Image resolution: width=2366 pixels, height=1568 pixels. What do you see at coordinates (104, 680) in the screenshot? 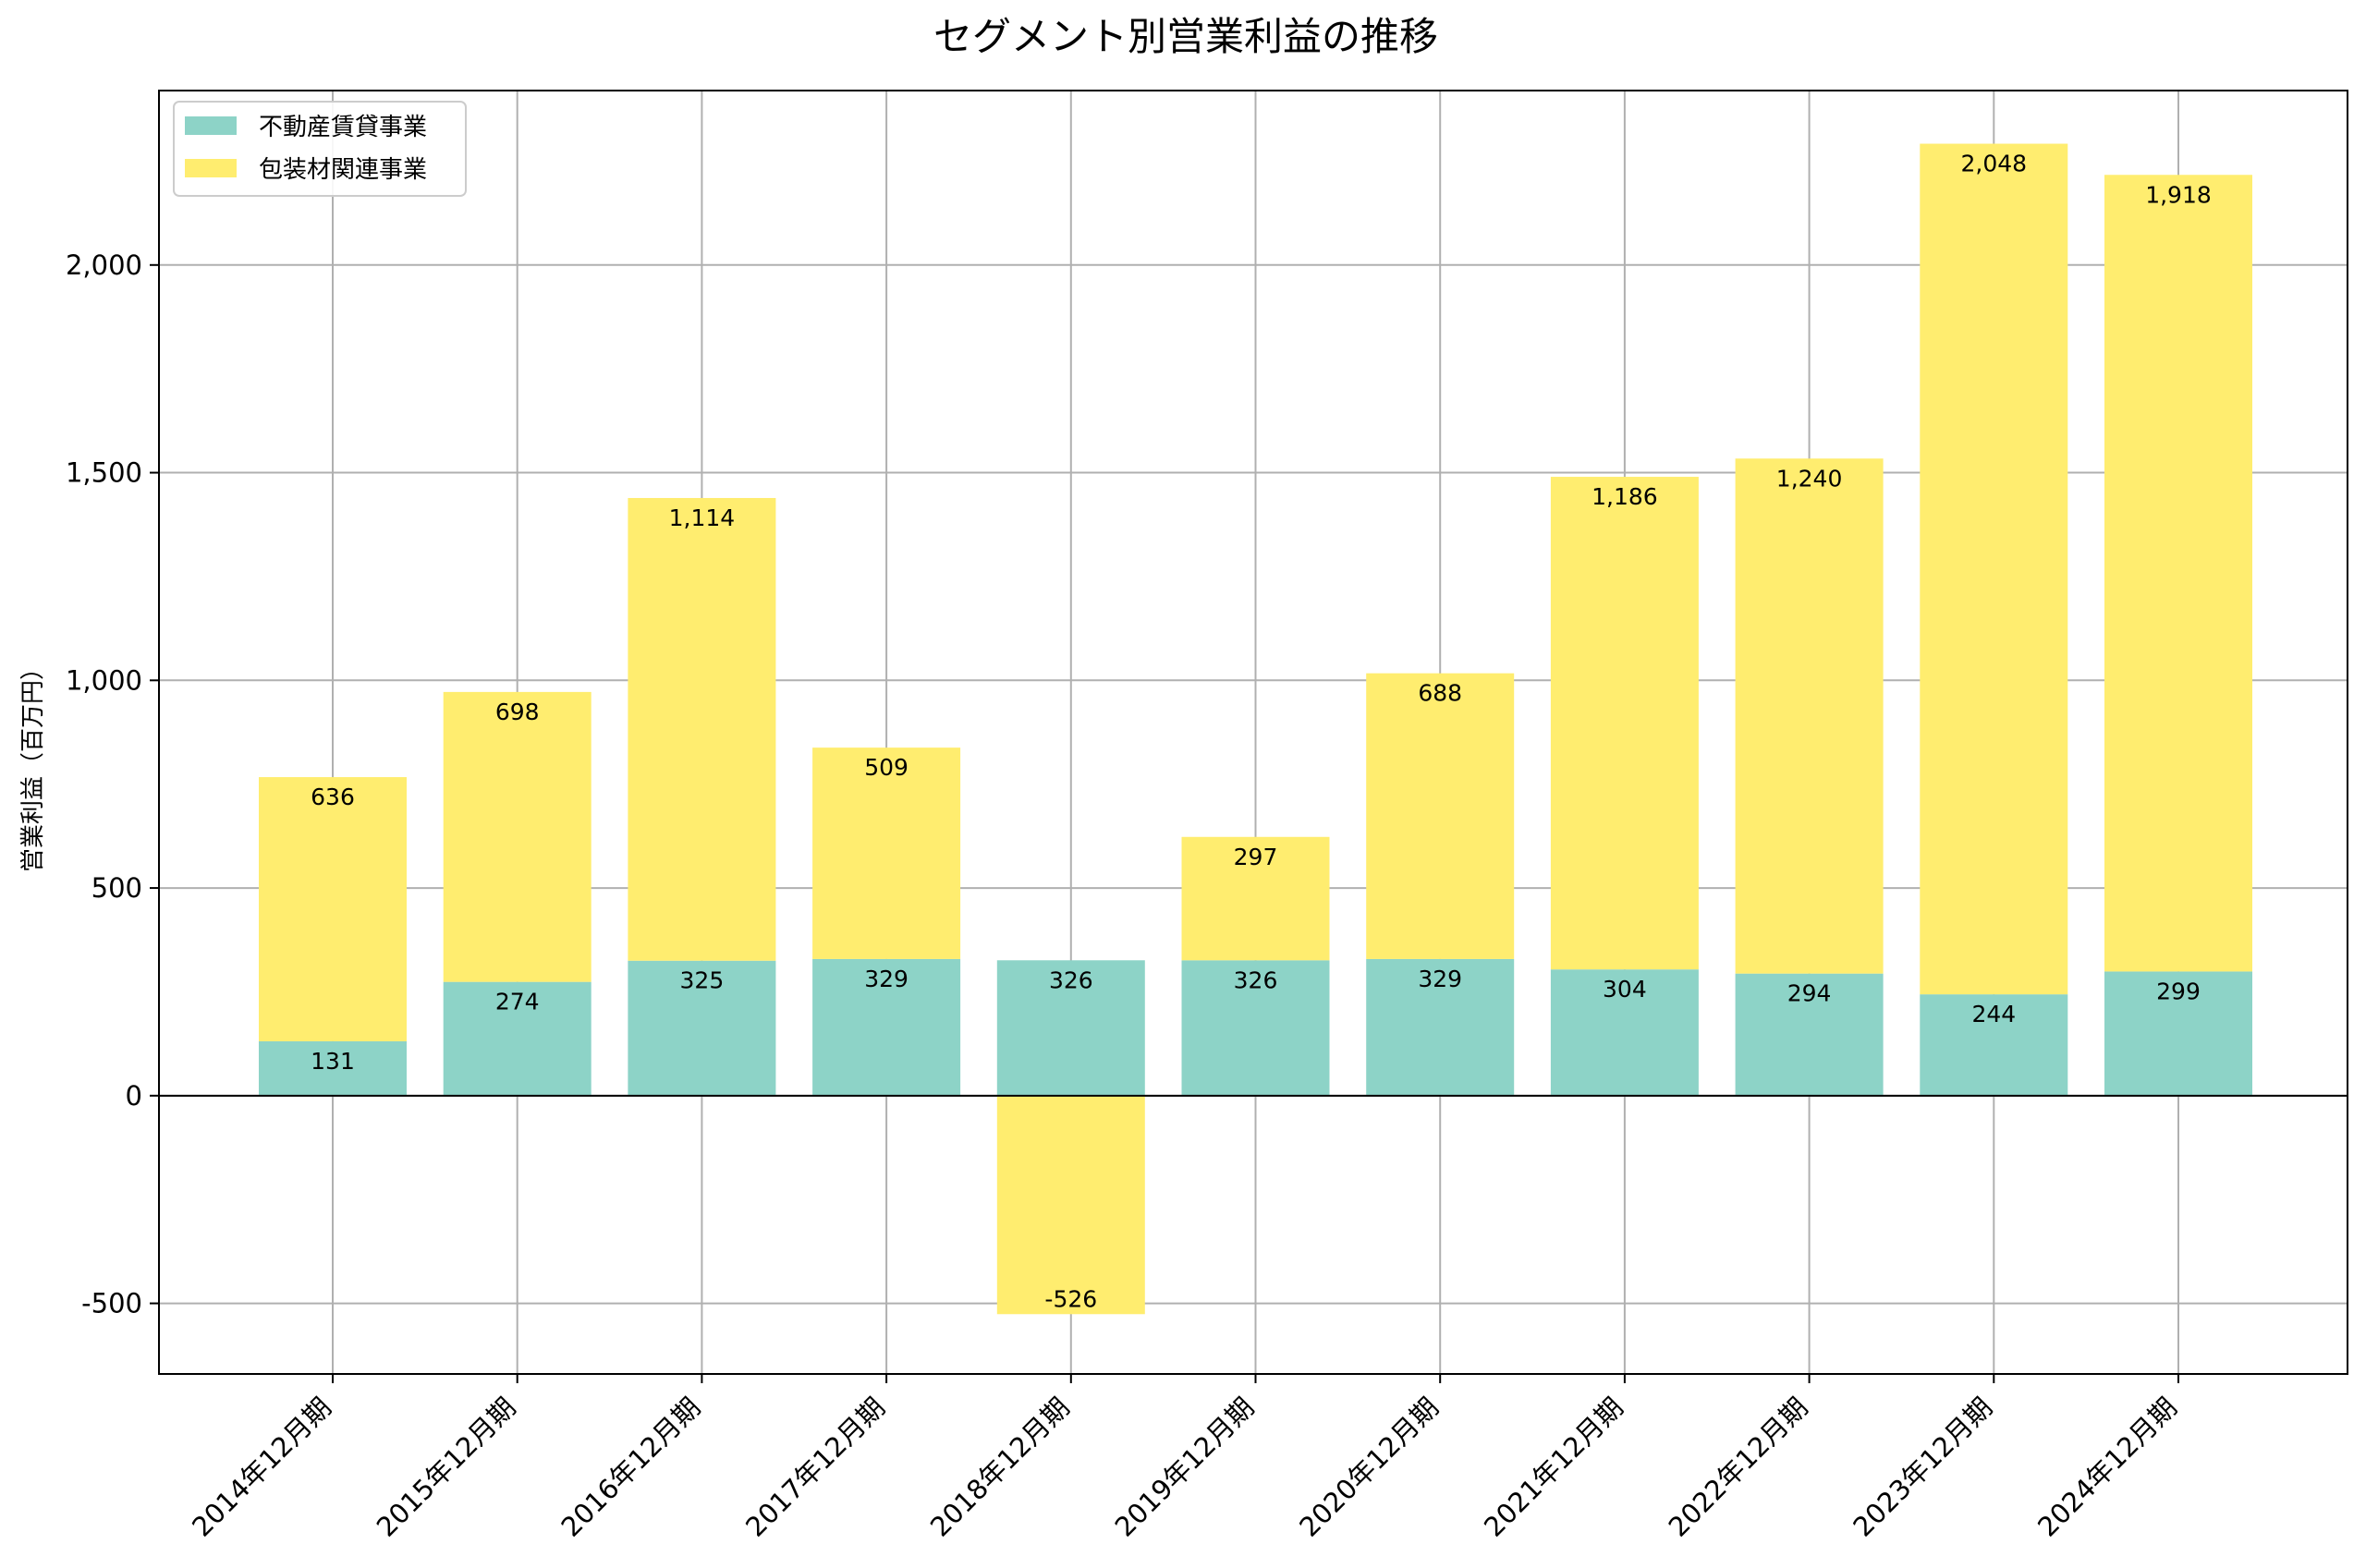
I see `y-tick-label: 1,000` at bounding box center [104, 680].